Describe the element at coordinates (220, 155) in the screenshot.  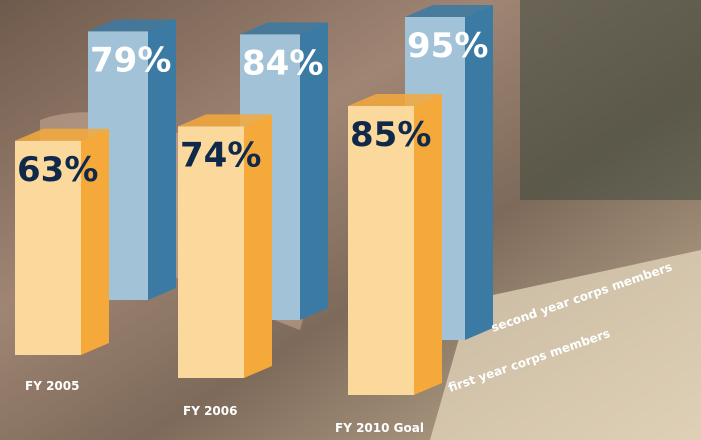
I see `value-label: 74%` at that location.